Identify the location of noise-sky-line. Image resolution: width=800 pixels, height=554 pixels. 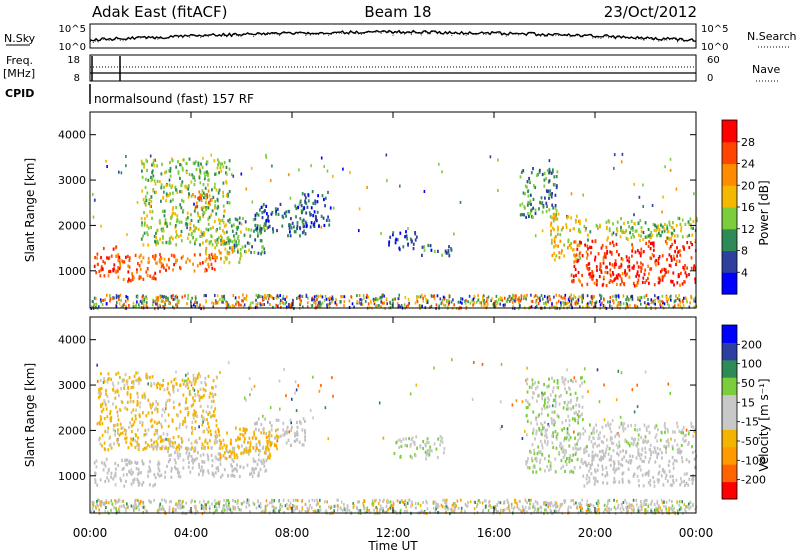
(393, 35).